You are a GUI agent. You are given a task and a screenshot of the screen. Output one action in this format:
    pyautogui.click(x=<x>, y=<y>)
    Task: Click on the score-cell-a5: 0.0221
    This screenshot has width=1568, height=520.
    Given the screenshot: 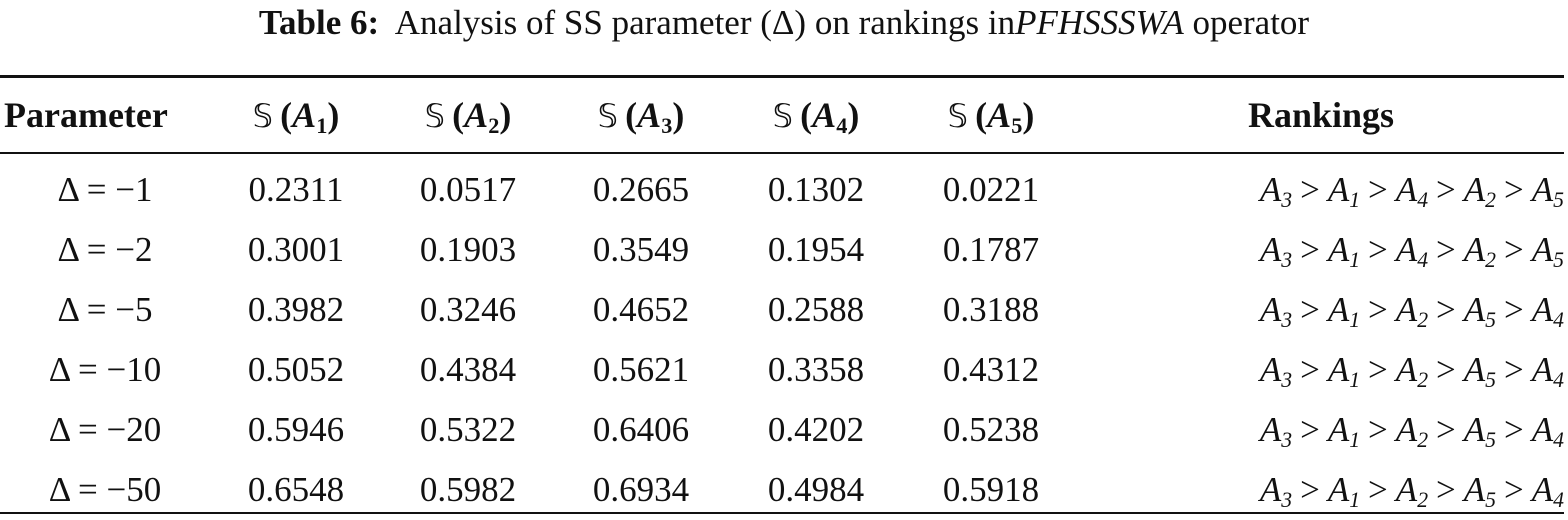 What is the action you would take?
    pyautogui.click(x=991, y=189)
    